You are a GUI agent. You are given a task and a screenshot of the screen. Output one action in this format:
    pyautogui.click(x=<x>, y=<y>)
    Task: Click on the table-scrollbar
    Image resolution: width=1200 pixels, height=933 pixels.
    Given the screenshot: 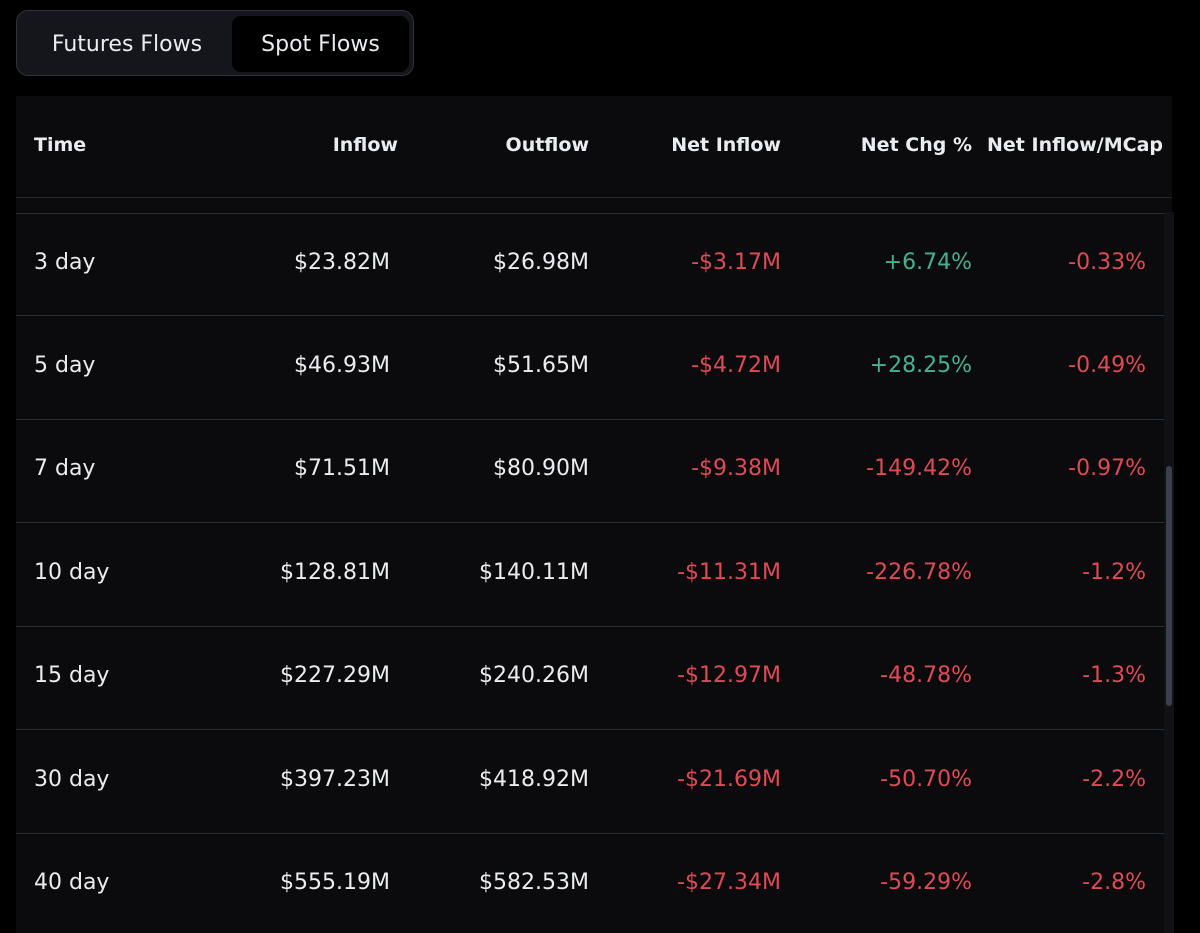 What is the action you would take?
    pyautogui.click(x=1169, y=572)
    